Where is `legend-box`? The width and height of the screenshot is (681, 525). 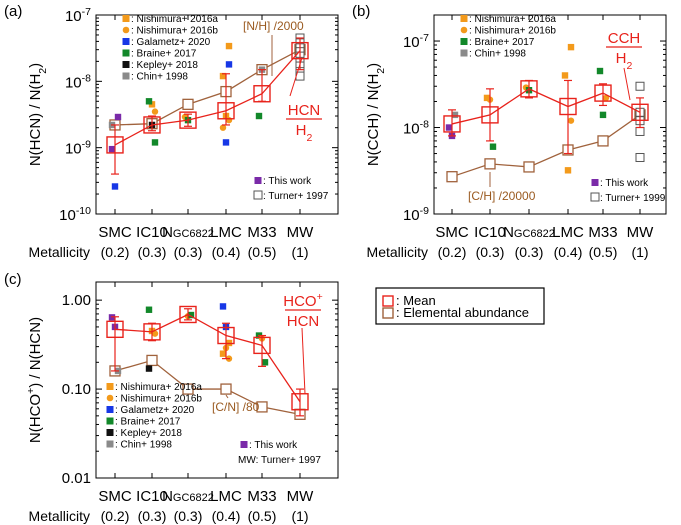 legend-box is located at coordinates (460, 306).